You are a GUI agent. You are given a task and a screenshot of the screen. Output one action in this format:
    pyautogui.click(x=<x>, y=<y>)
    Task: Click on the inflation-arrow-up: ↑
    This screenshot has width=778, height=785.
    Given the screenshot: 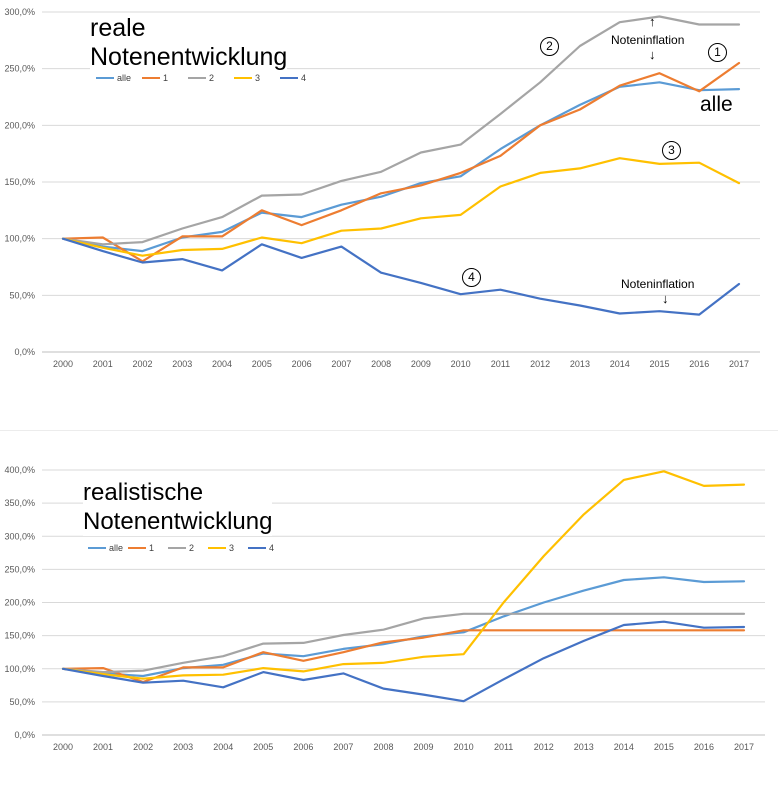 What is the action you would take?
    pyautogui.click(x=652, y=21)
    